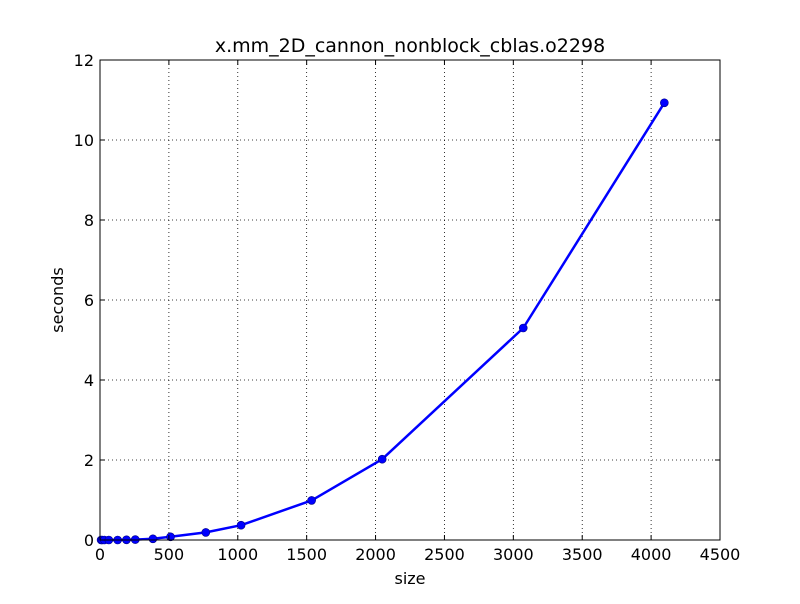 The image size is (800, 604). Describe the element at coordinates (84, 140) in the screenshot. I see `y-tick-label: 10` at that location.